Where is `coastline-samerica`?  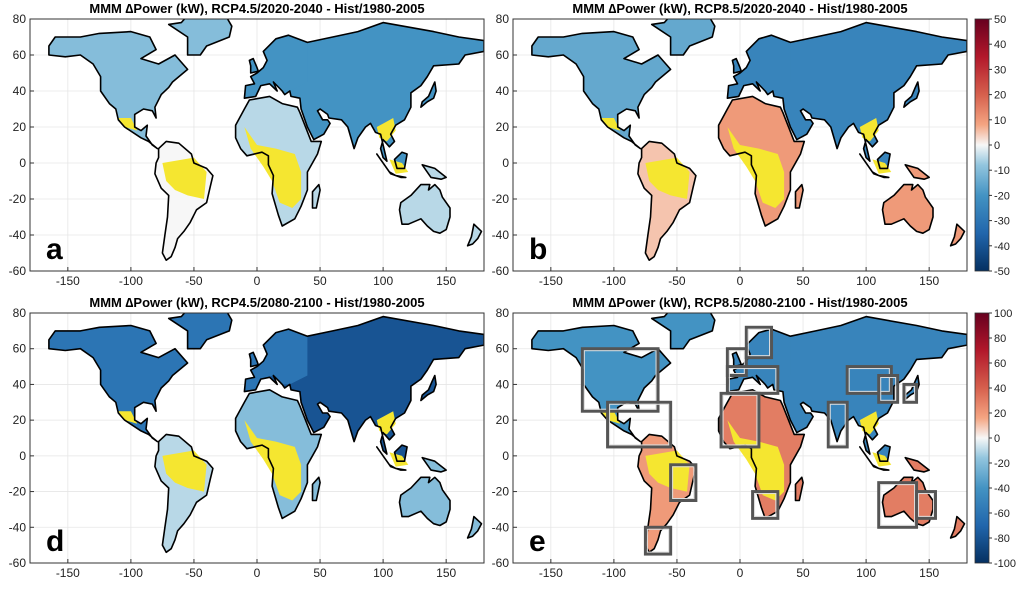
coastline-samerica is located at coordinates (184, 493).